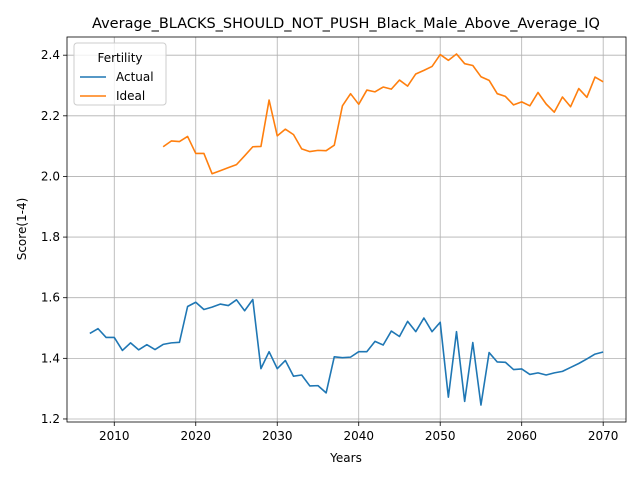 Image resolution: width=640 pixels, height=480 pixels. What do you see at coordinates (521, 436) in the screenshot?
I see `x-tick-label: 2060` at bounding box center [521, 436].